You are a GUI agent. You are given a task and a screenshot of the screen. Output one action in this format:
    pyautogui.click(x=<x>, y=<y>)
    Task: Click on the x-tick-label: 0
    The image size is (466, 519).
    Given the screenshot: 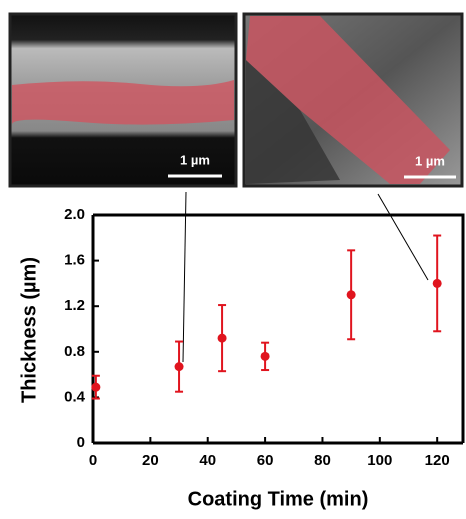 What is the action you would take?
    pyautogui.click(x=93, y=460)
    